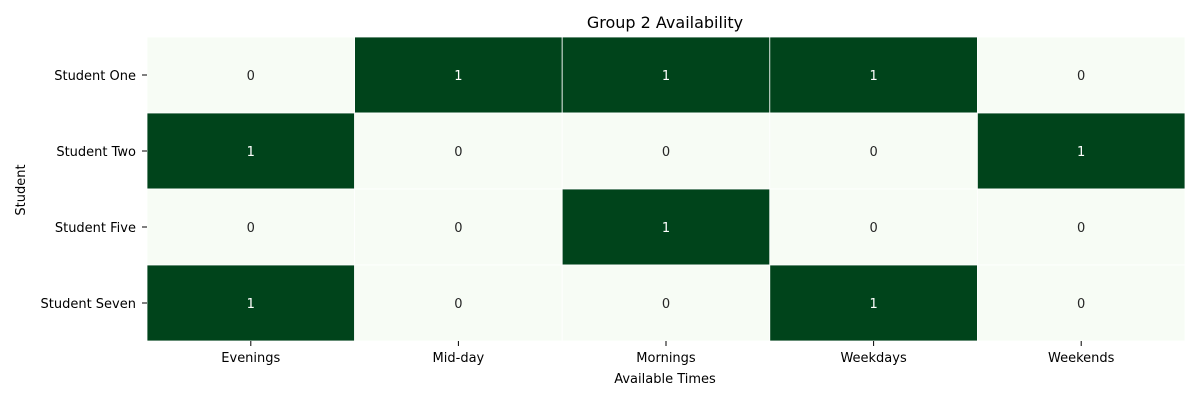 The height and width of the screenshot is (404, 1200). Describe the element at coordinates (250, 358) in the screenshot. I see `x-tick-label: Evenings` at that location.